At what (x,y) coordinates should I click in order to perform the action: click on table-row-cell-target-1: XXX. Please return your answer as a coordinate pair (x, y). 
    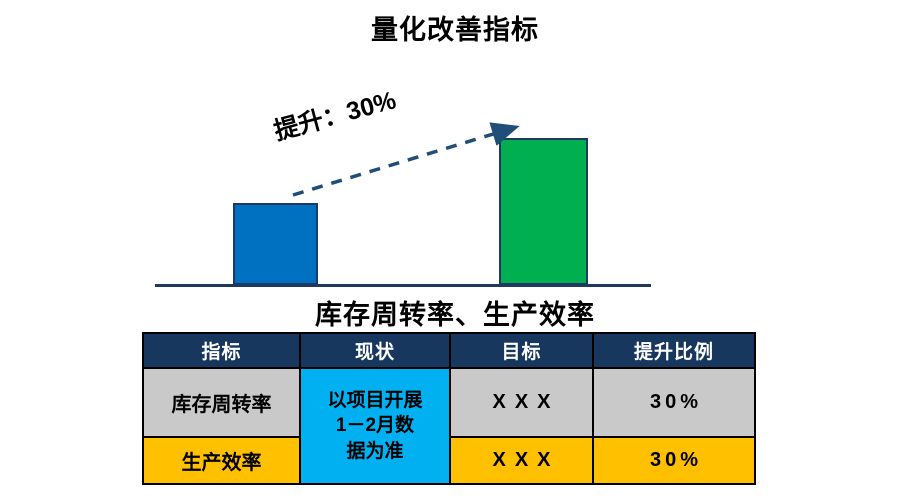
    Looking at the image, I should click on (521, 402).